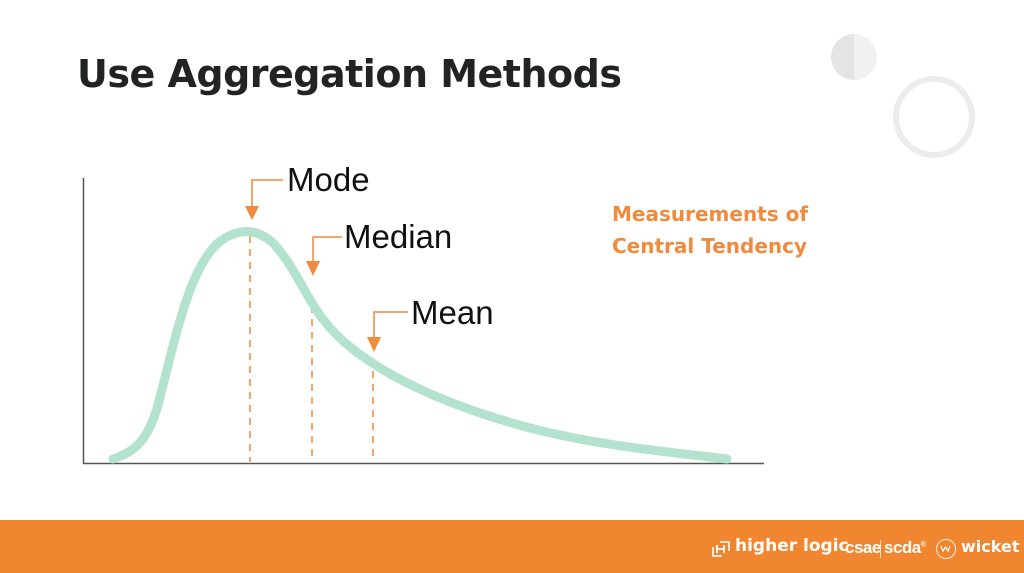 The width and height of the screenshot is (1024, 573). Describe the element at coordinates (710, 230) in the screenshot. I see `central-tendency-note: Measurements of Central Tendency` at that location.